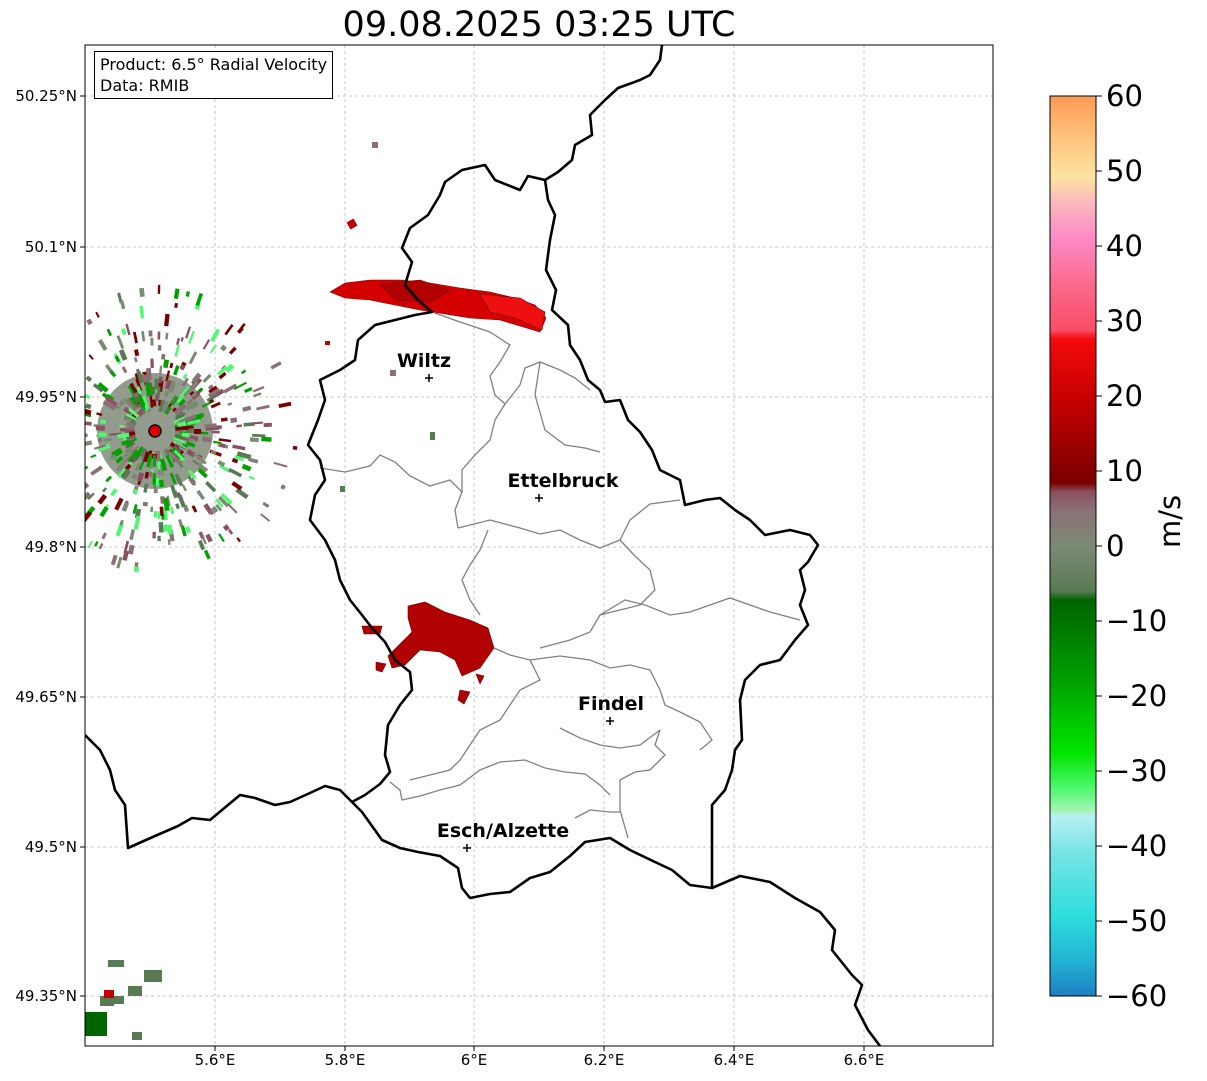 The height and width of the screenshot is (1081, 1207). Describe the element at coordinates (1124, 321) in the screenshot. I see `colorbar-tick-label: 30` at that location.